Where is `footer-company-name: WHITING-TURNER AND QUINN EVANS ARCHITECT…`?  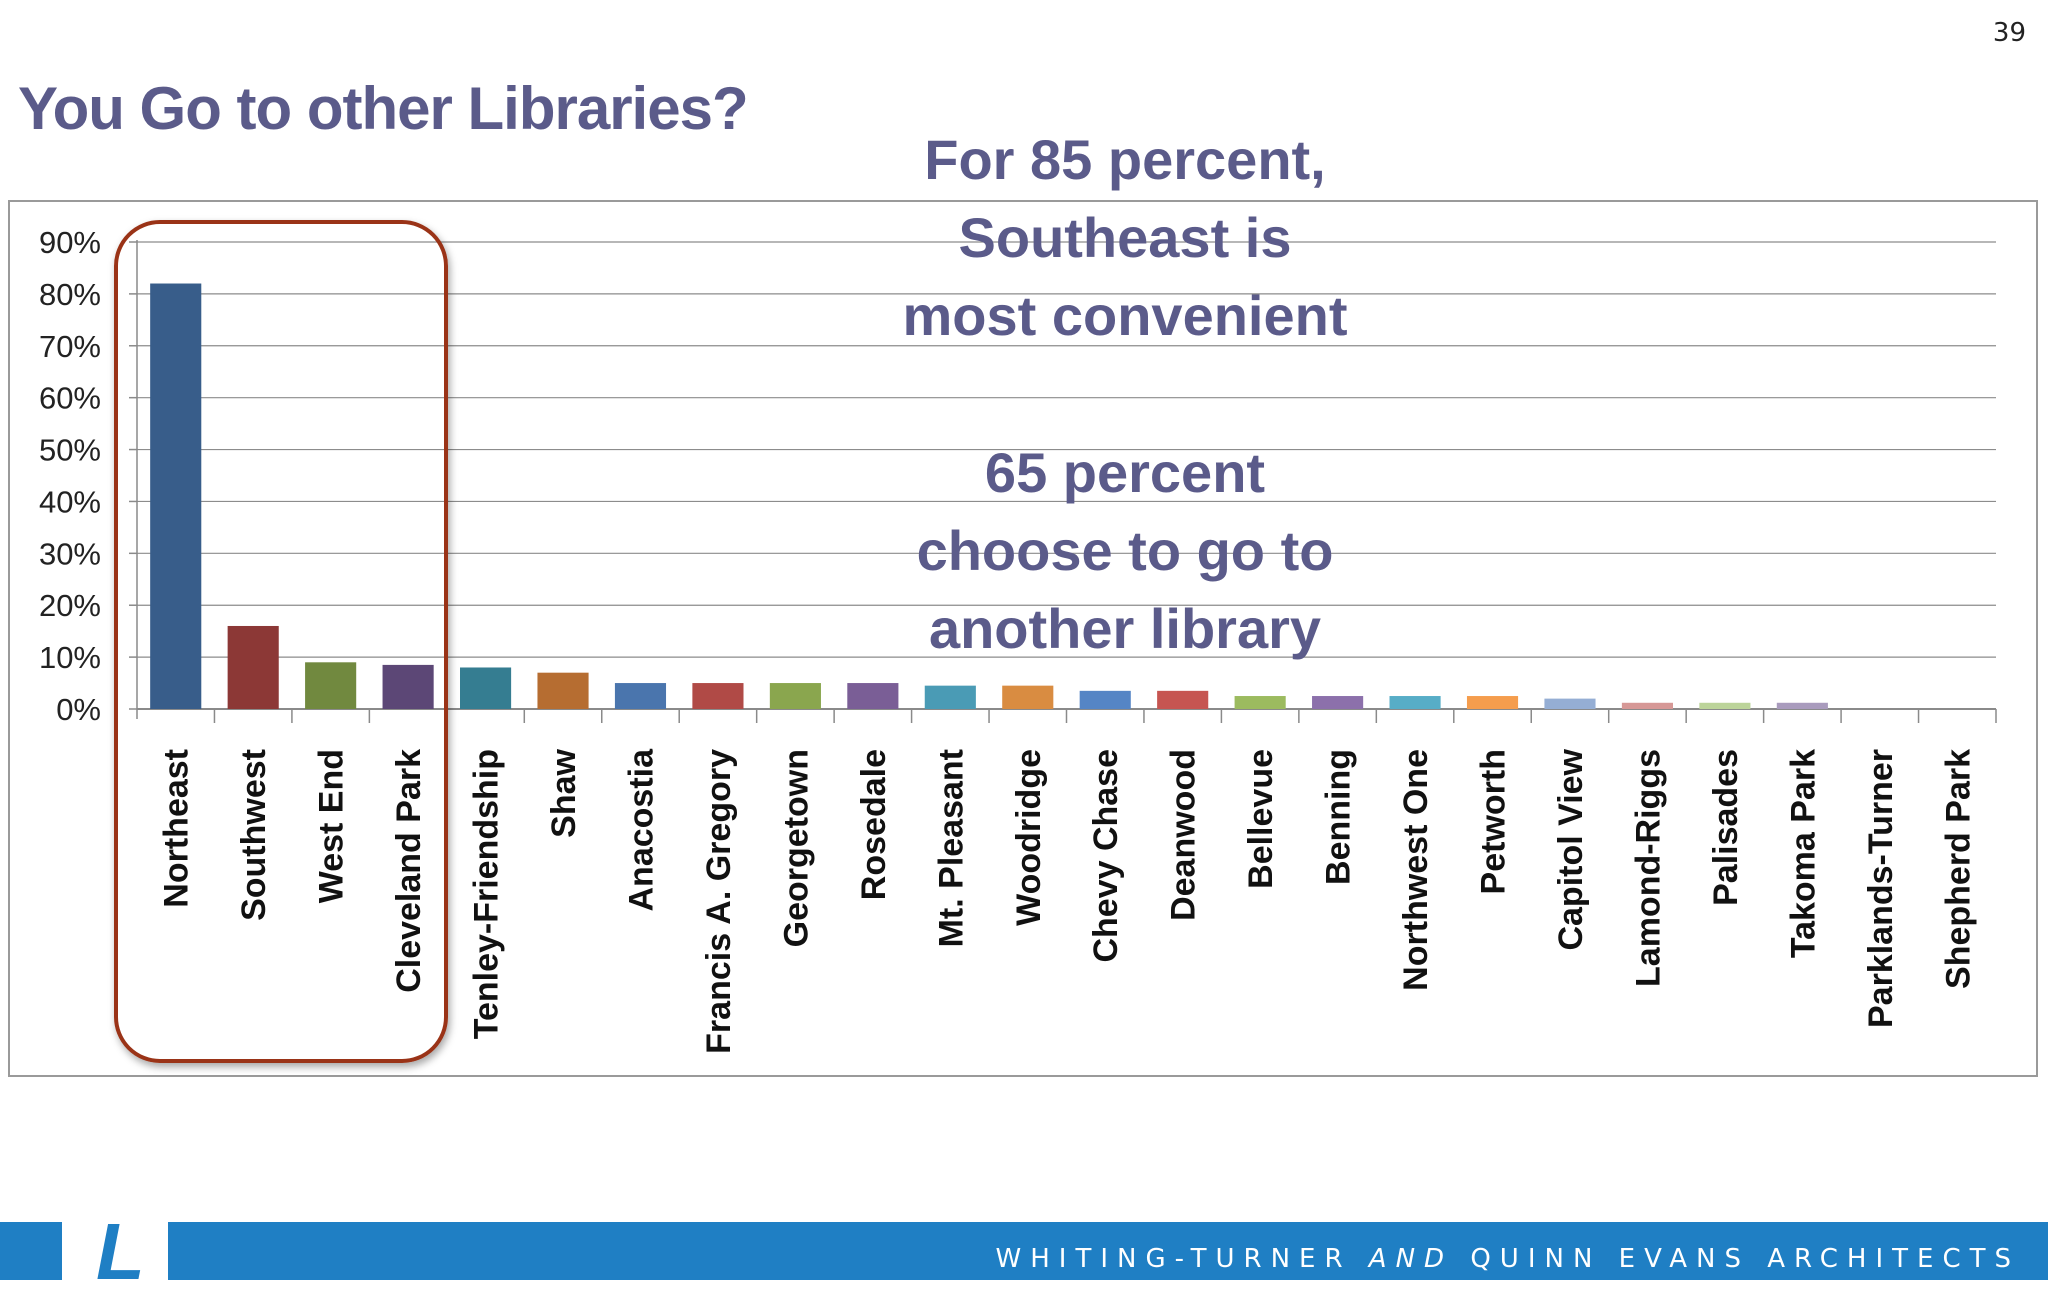
footer-company-name: WHITING-TURNER AND QUINN EVANS ARCHITECT… is located at coordinates (1508, 1259).